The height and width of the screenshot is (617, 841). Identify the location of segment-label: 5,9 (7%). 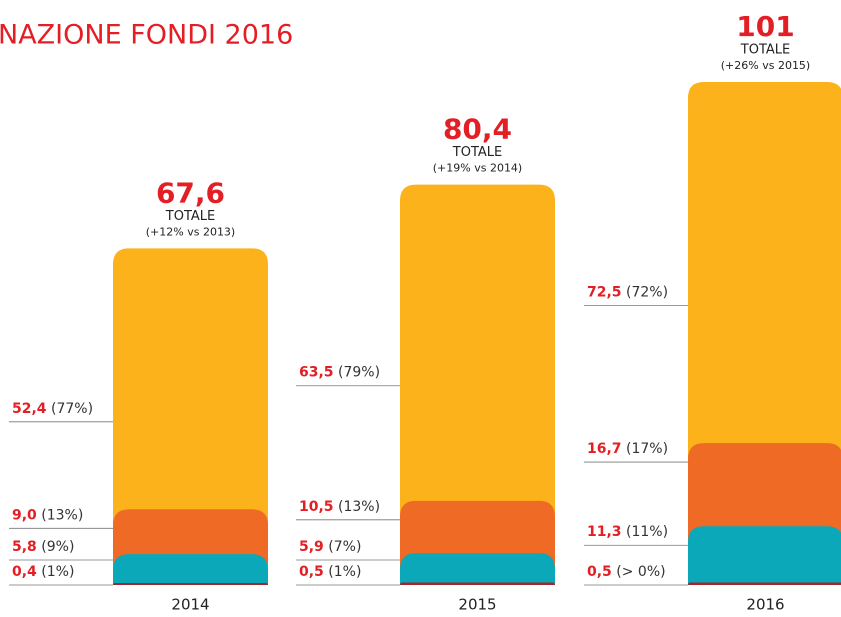
(330, 547).